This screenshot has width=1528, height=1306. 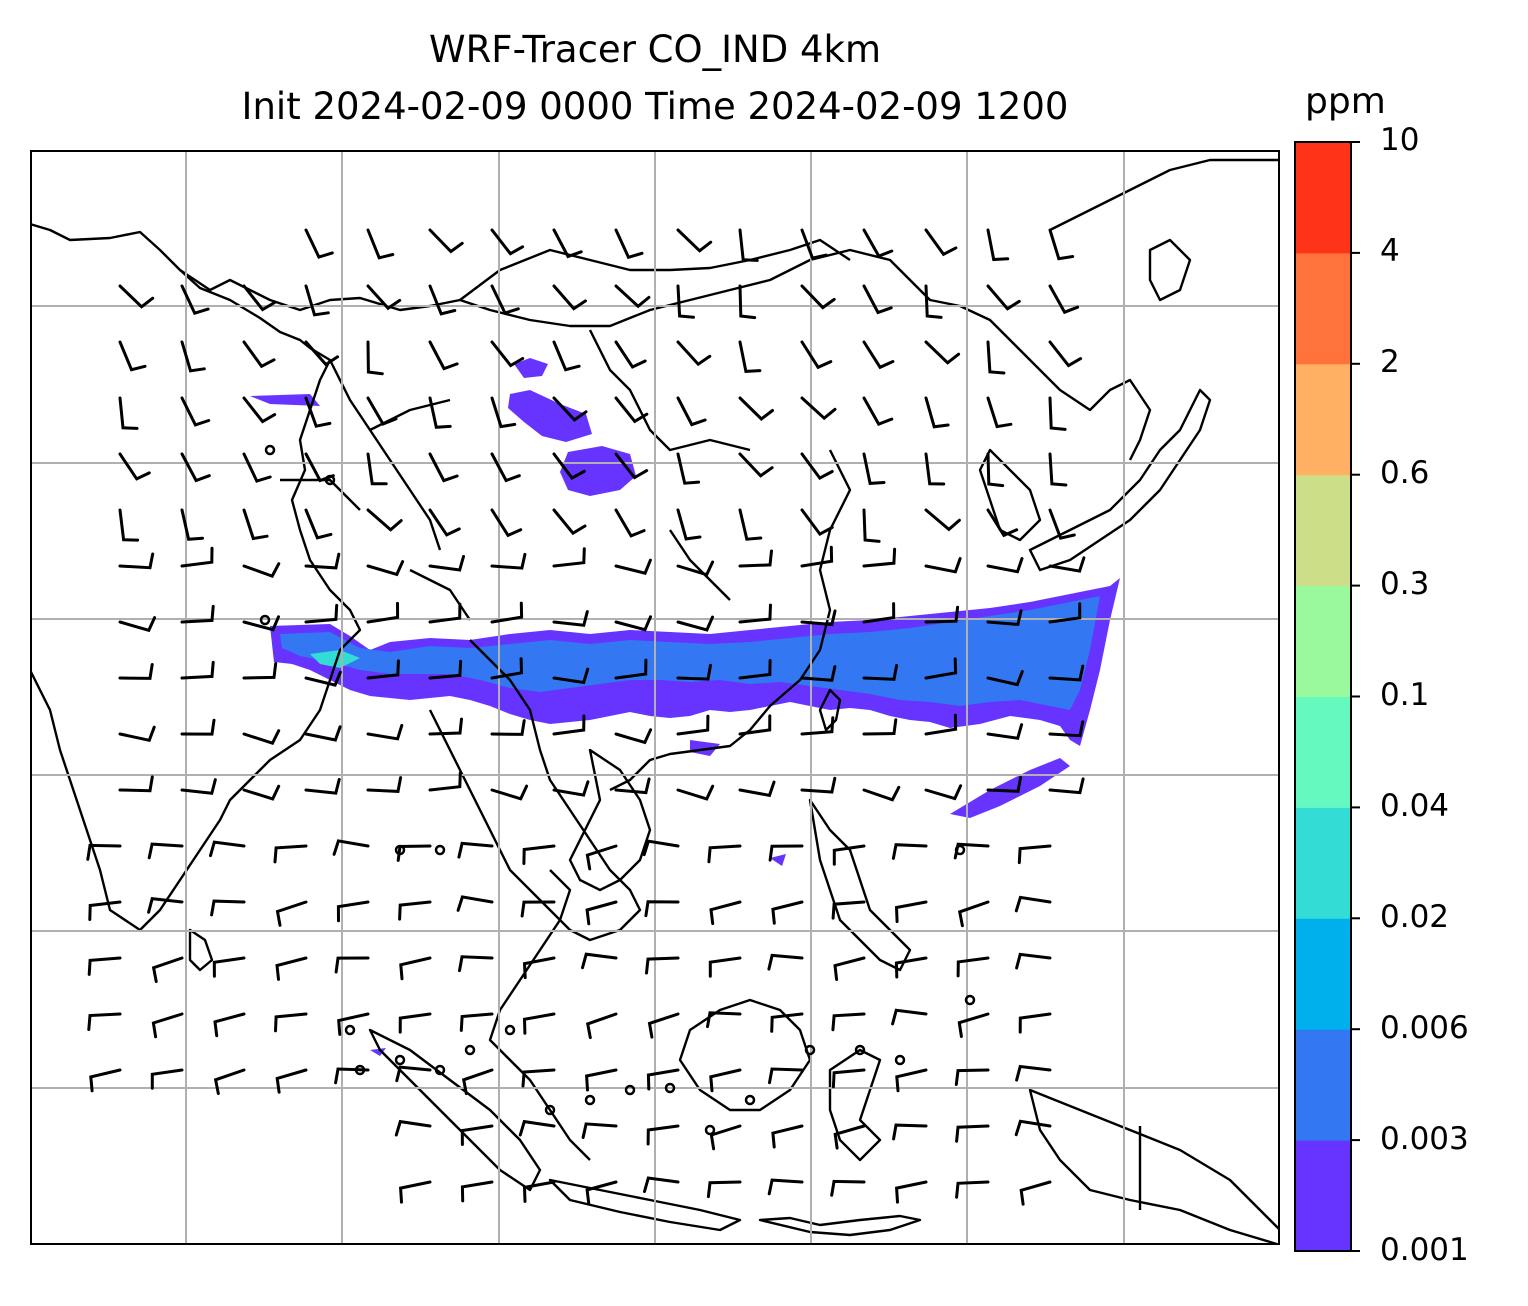 What do you see at coordinates (1424, 1139) in the screenshot?
I see `colorbar-tick-label: 0.003` at bounding box center [1424, 1139].